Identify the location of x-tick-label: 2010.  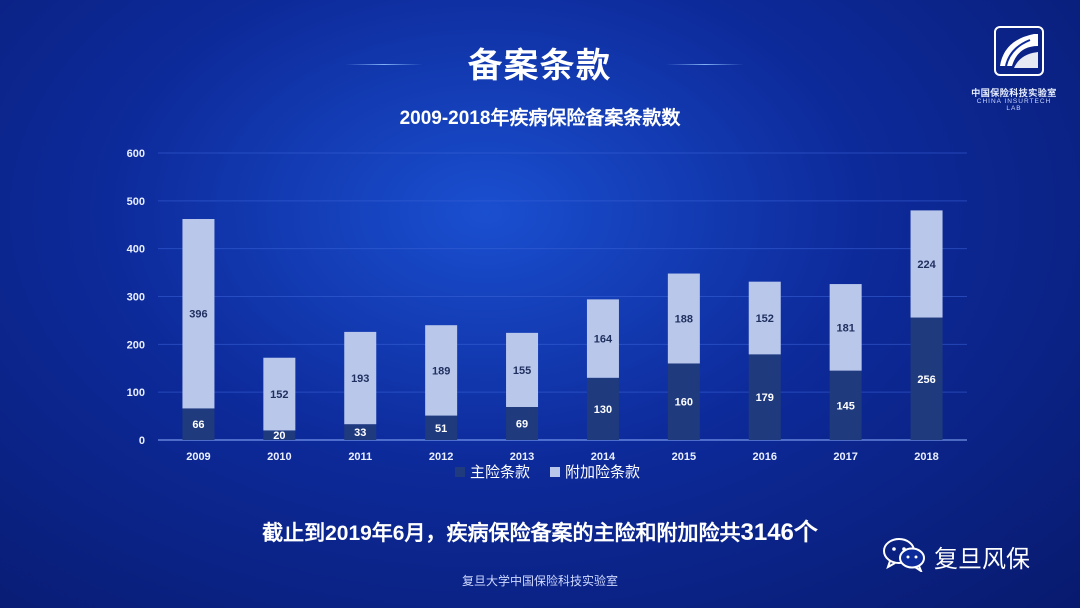
(279, 457).